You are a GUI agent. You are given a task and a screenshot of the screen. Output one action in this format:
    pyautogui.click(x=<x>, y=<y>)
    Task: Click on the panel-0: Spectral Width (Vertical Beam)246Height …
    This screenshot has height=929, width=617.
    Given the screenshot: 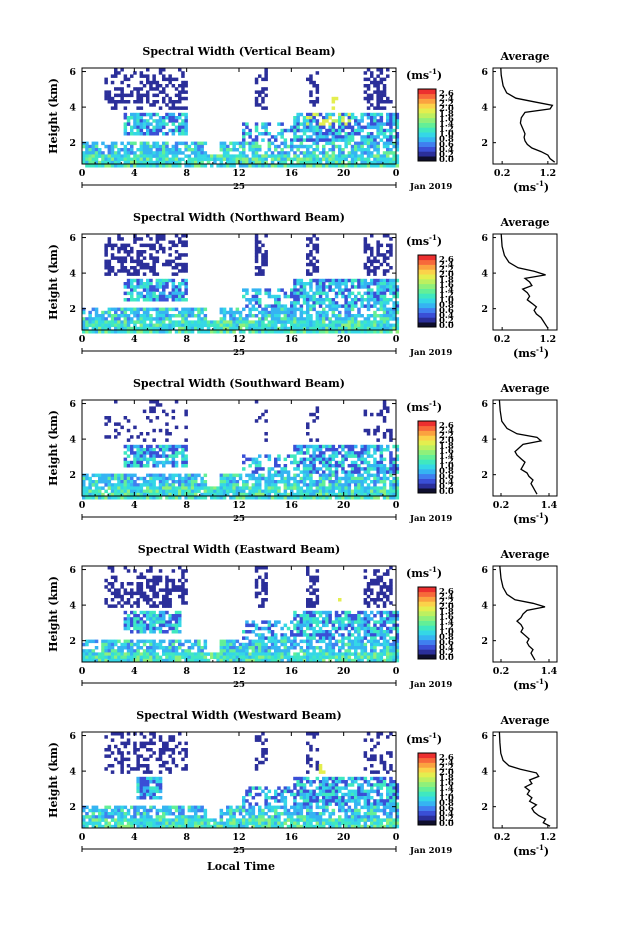 What is the action you would take?
    pyautogui.click(x=302, y=119)
    